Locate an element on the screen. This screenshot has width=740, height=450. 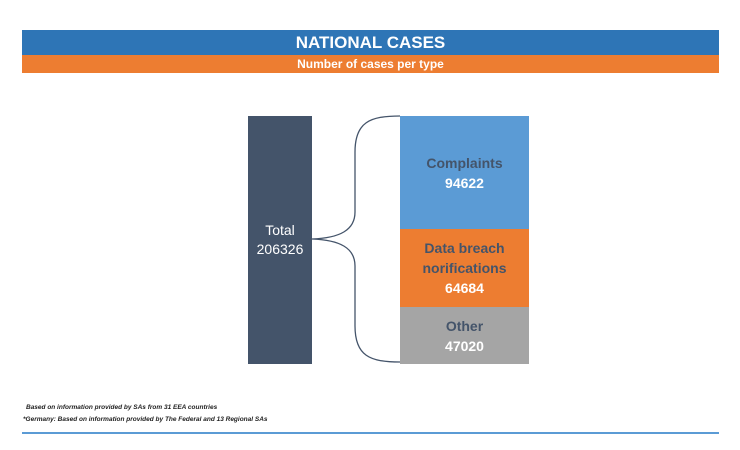
brace-connector is located at coordinates (356, 239).